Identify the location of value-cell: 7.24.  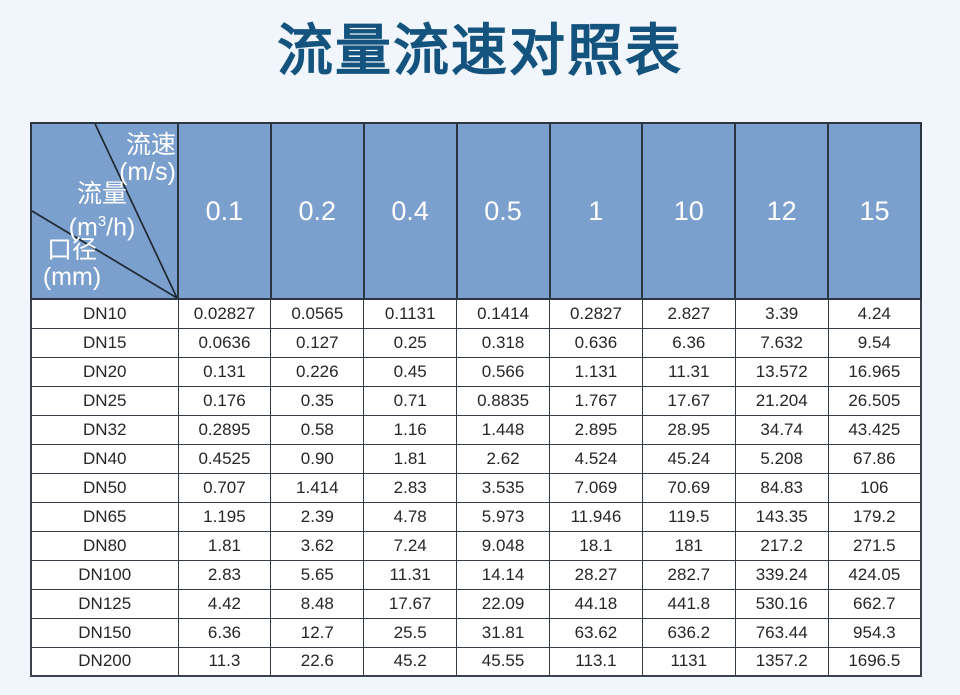
(410, 545).